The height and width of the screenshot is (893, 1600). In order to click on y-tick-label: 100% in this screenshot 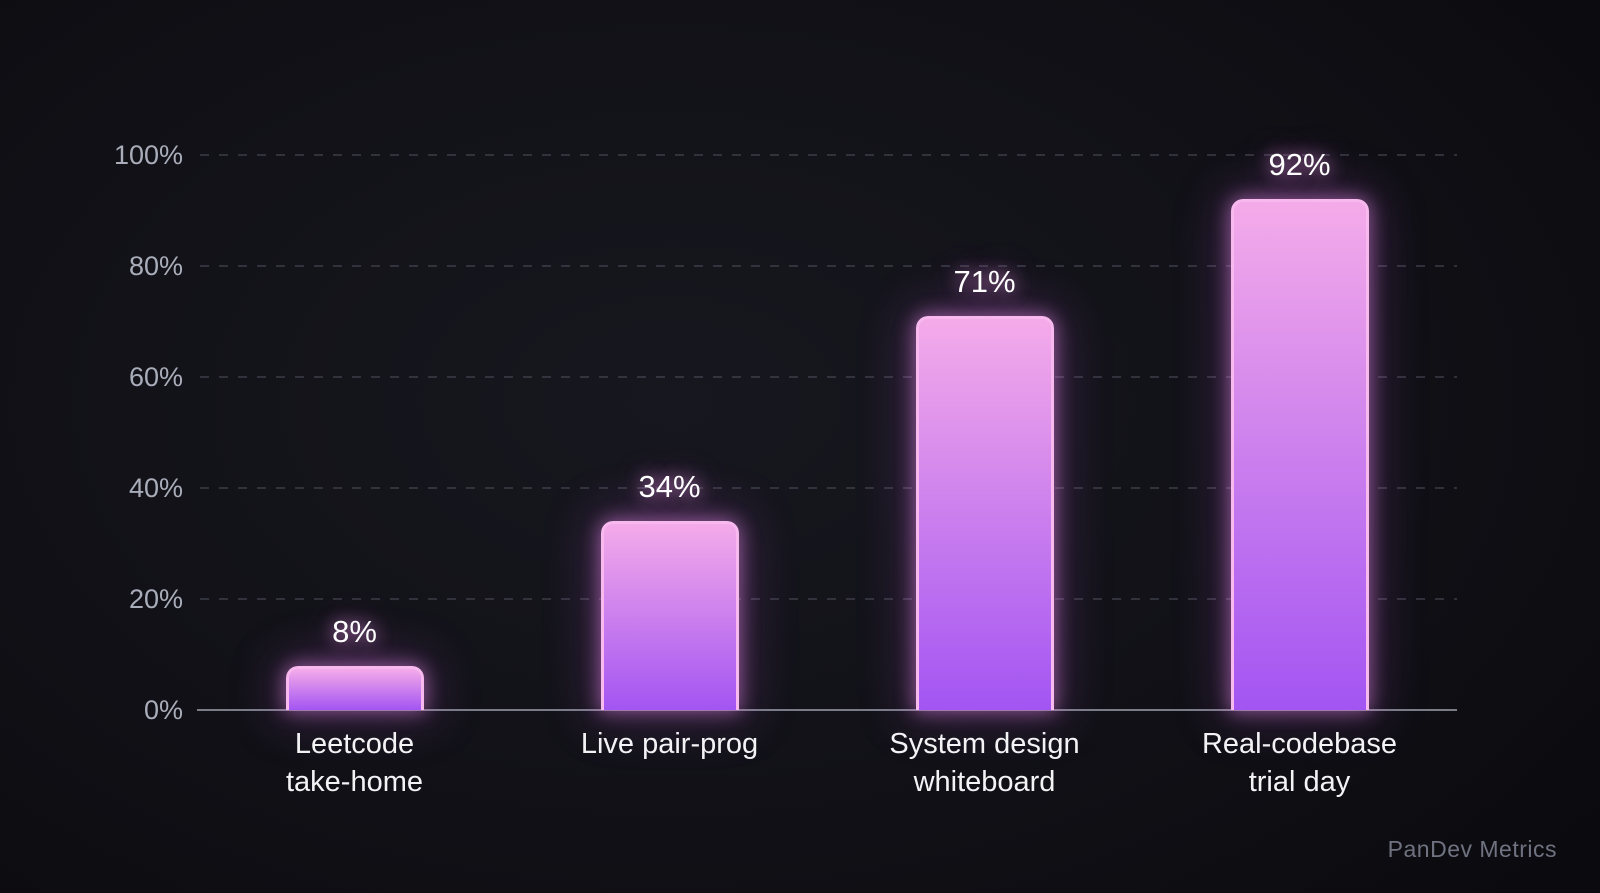, I will do `click(148, 155)`.